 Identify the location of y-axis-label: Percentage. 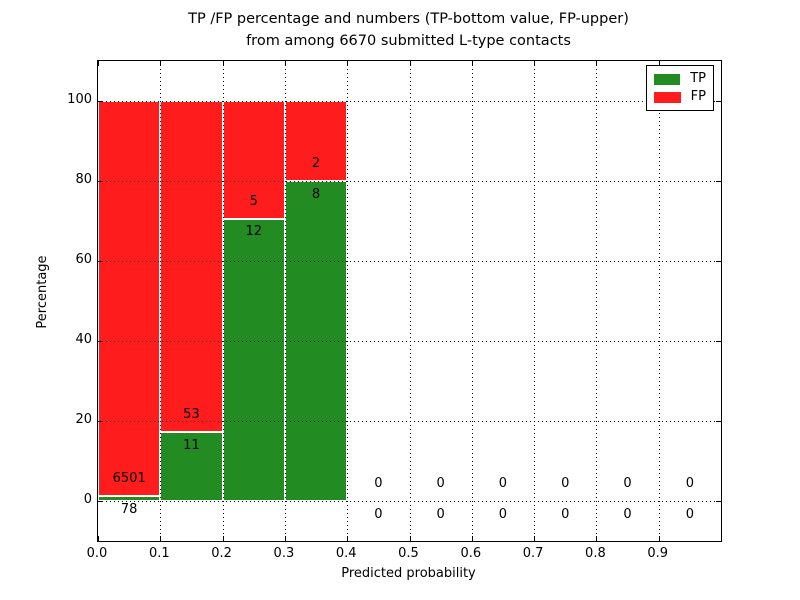
(42, 292).